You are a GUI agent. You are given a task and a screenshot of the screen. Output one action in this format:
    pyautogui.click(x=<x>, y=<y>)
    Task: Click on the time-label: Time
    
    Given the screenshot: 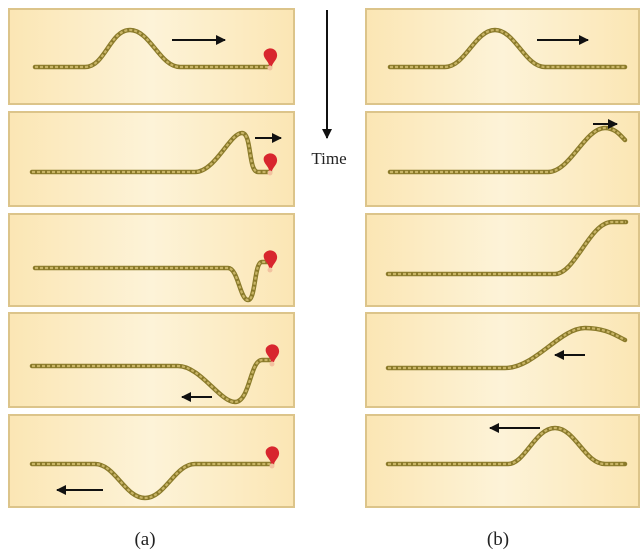 What is the action you would take?
    pyautogui.click(x=328, y=158)
    